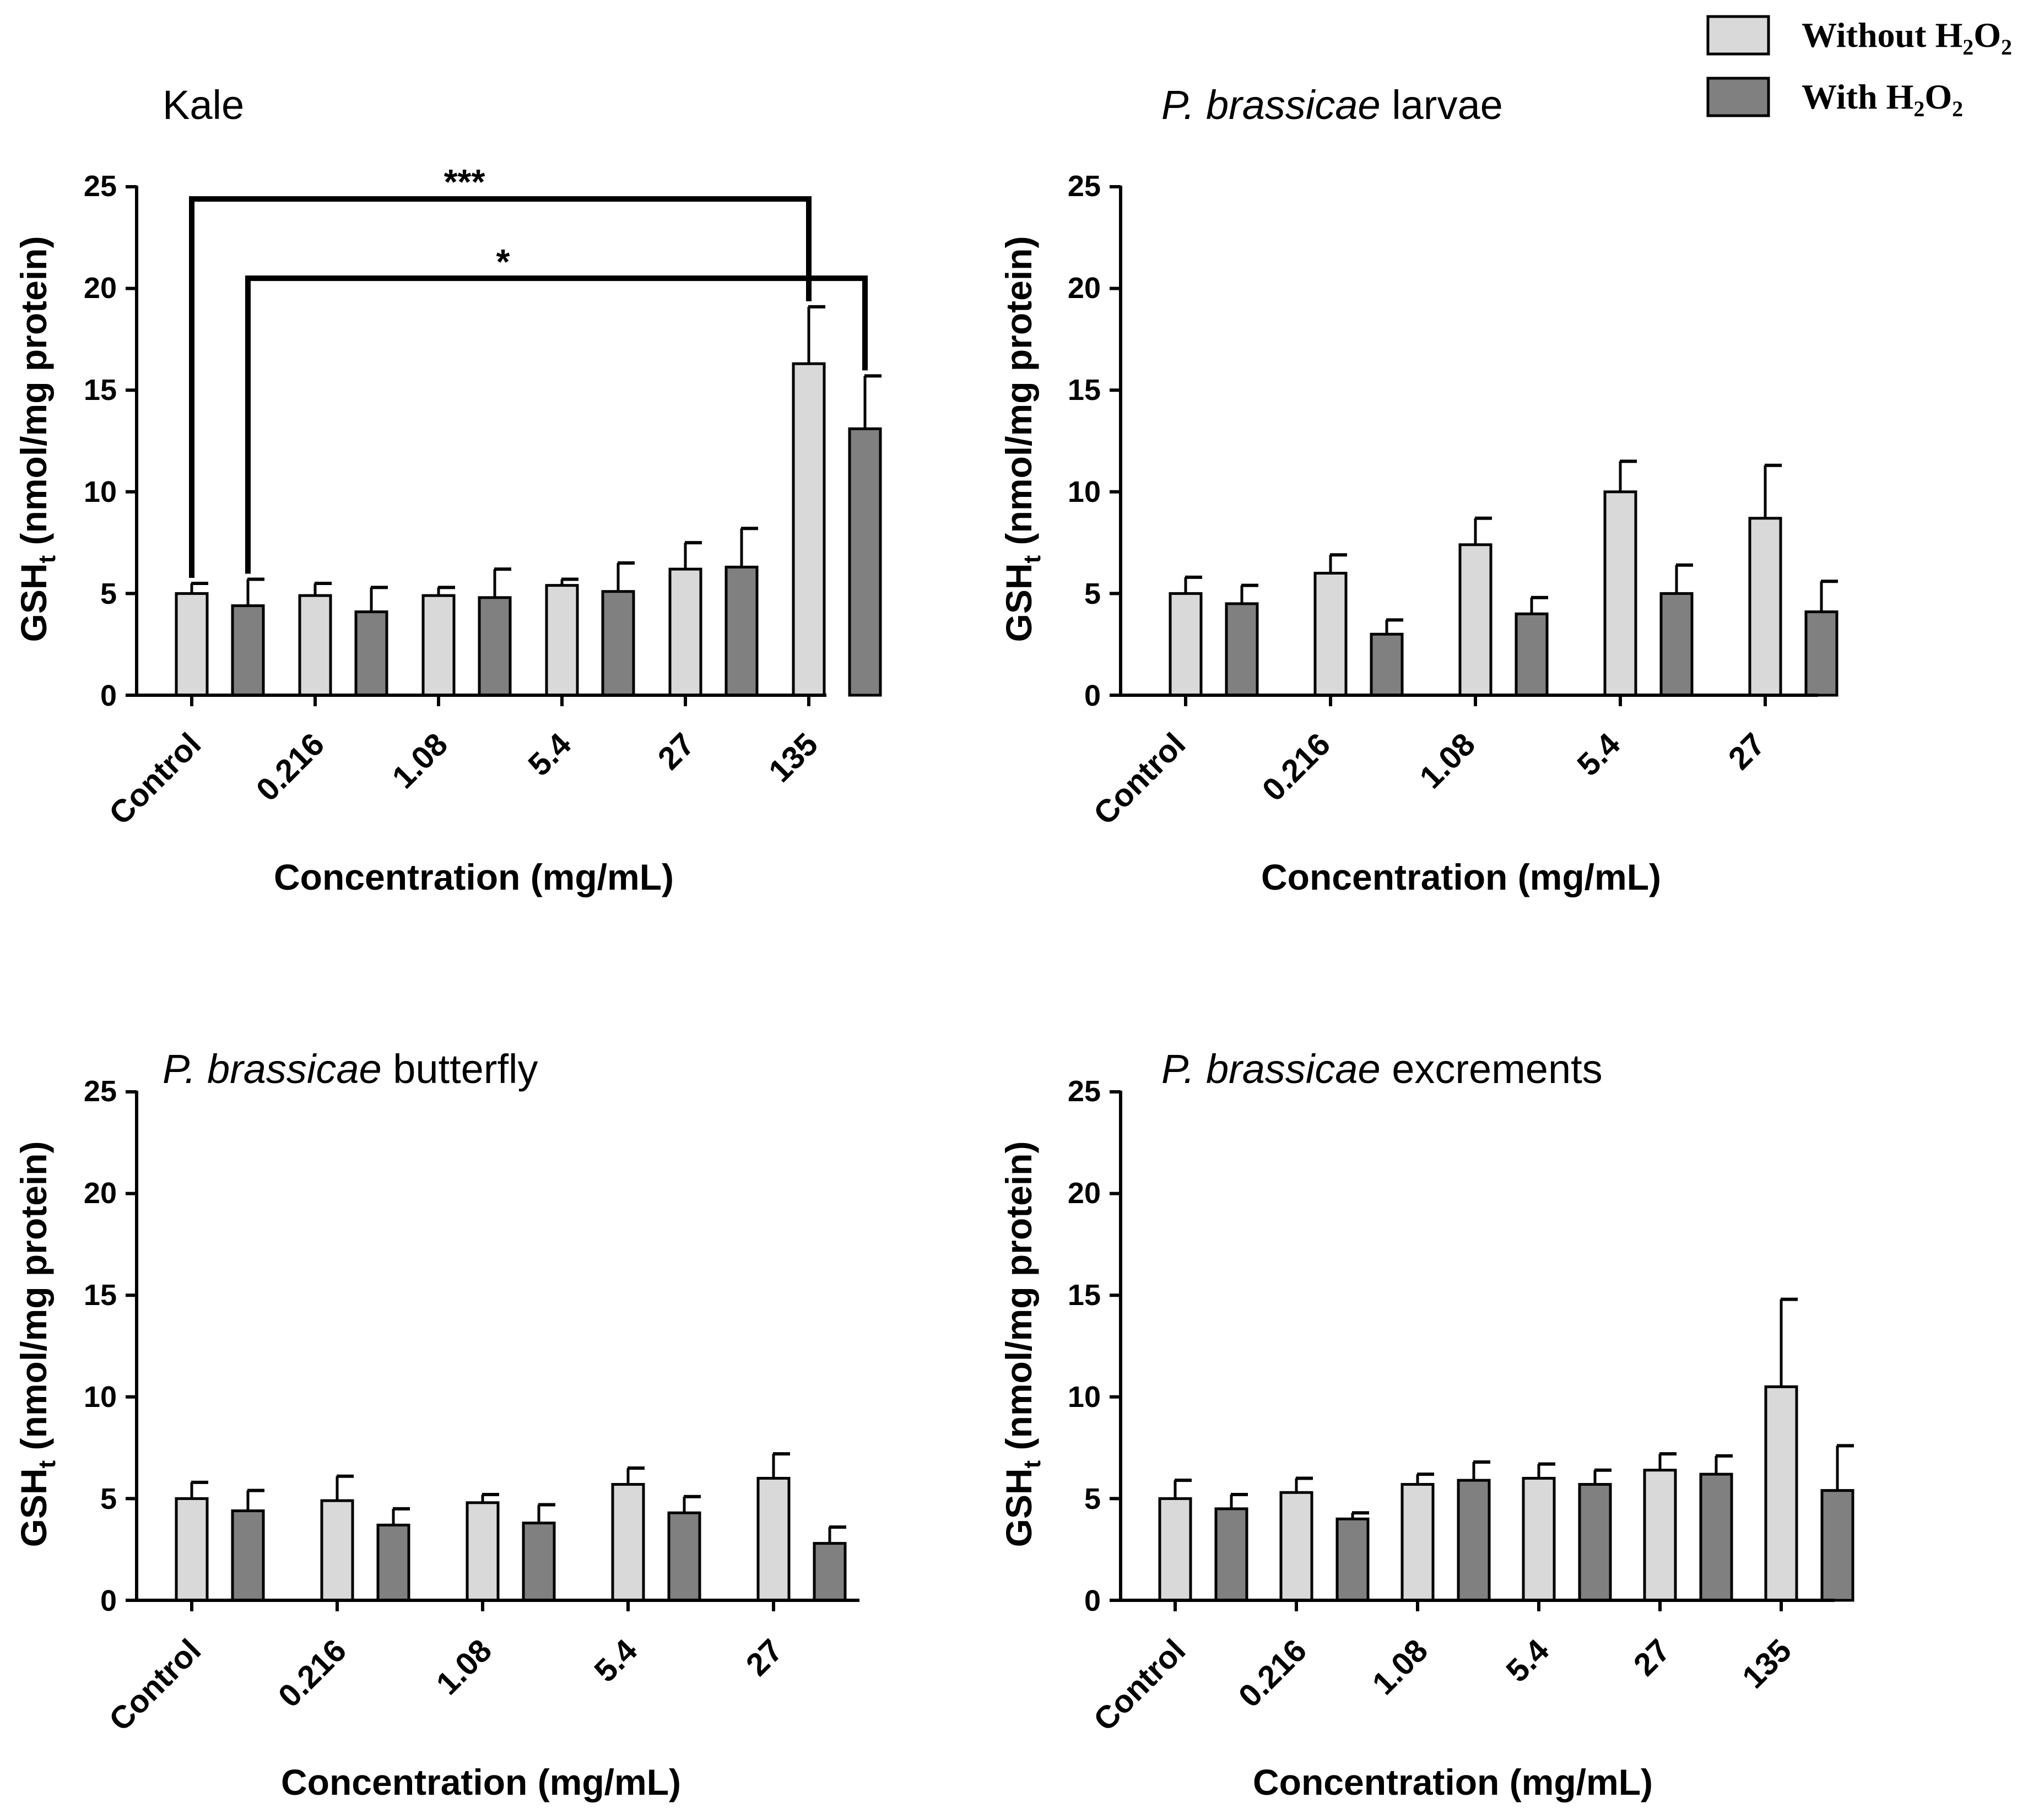 The height and width of the screenshot is (1819, 2044). Describe the element at coordinates (1332, 105) in the screenshot. I see `panel-title: P. brassicae larvae` at that location.